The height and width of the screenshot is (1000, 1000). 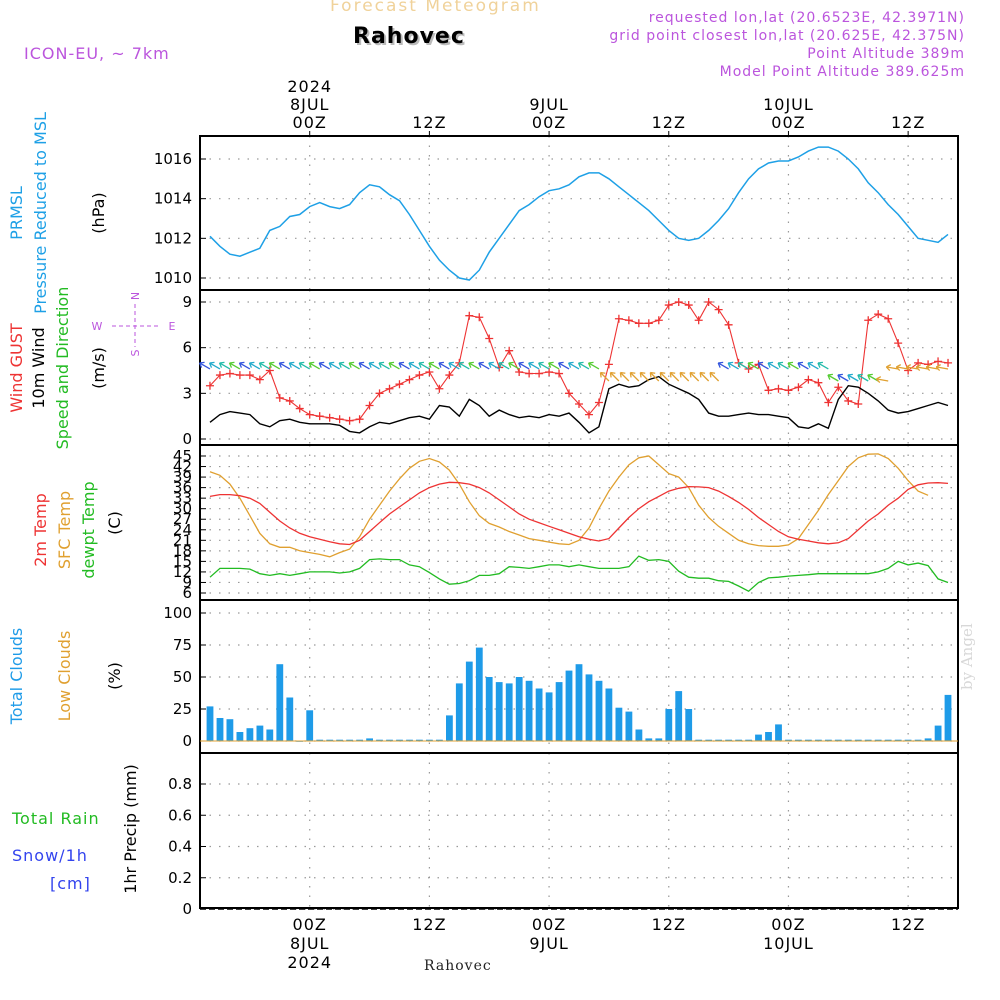 What do you see at coordinates (182, 645) in the screenshot?
I see `clouds-tick-label: 75` at bounding box center [182, 645].